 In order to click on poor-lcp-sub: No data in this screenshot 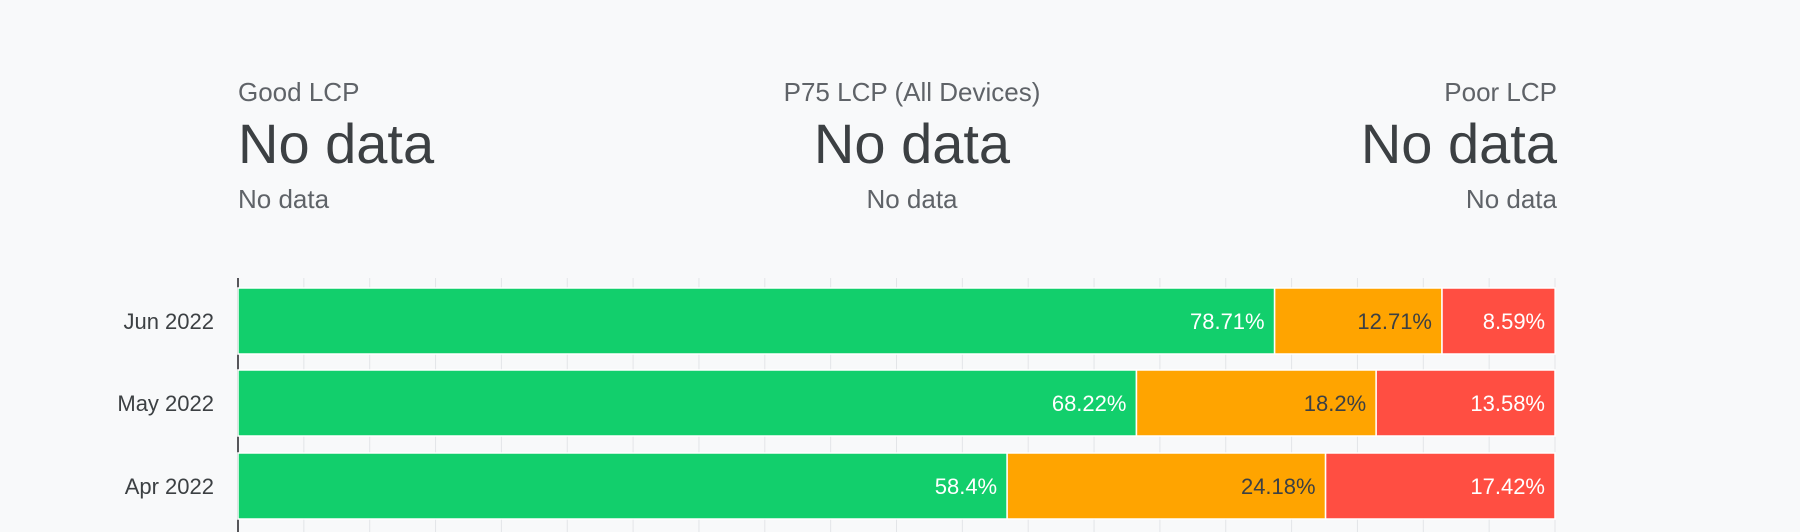, I will do `click(1511, 199)`.